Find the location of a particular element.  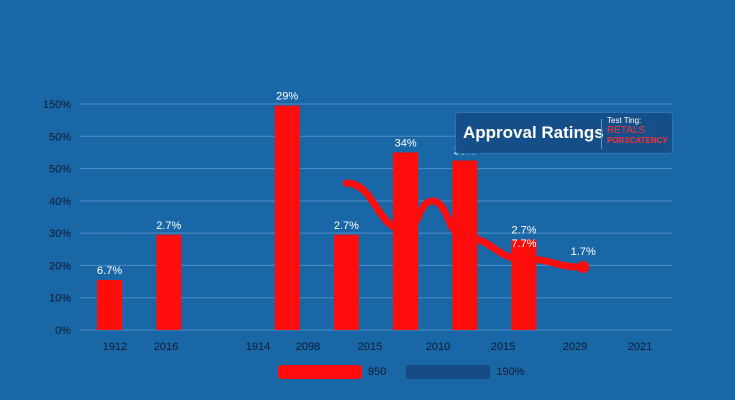

x-axis-ticks: 1912 2016 1914 2098 2015 2010 2015 2029 2021 is located at coordinates (377, 347).